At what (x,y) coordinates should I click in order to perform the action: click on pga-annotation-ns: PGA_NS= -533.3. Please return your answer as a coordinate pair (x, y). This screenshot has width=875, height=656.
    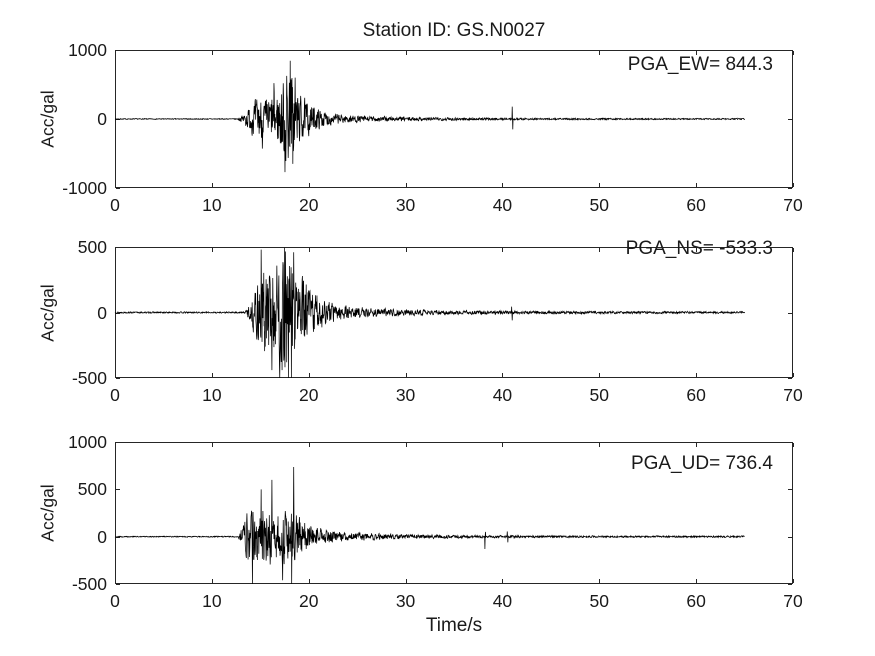
    Looking at the image, I should click on (699, 248).